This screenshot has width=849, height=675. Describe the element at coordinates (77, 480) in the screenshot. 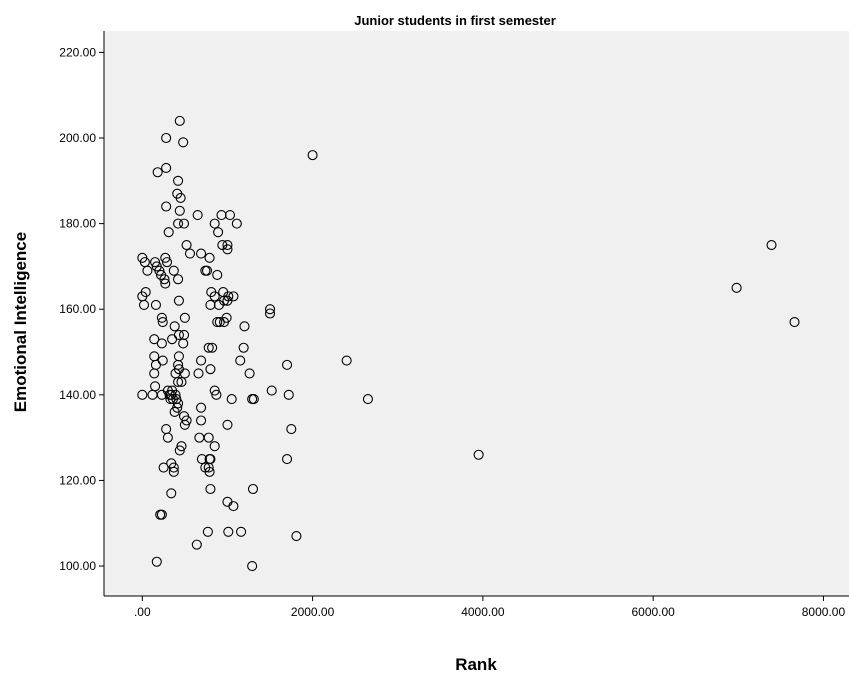

I see `y-tick-label: 120.00` at that location.